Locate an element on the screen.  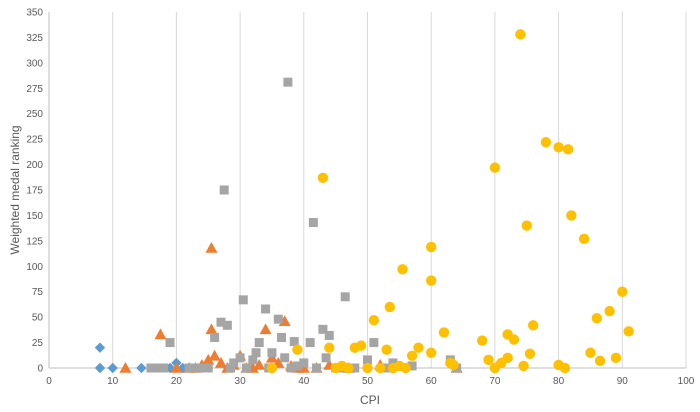
x-tick-label: 50 is located at coordinates (368, 381).